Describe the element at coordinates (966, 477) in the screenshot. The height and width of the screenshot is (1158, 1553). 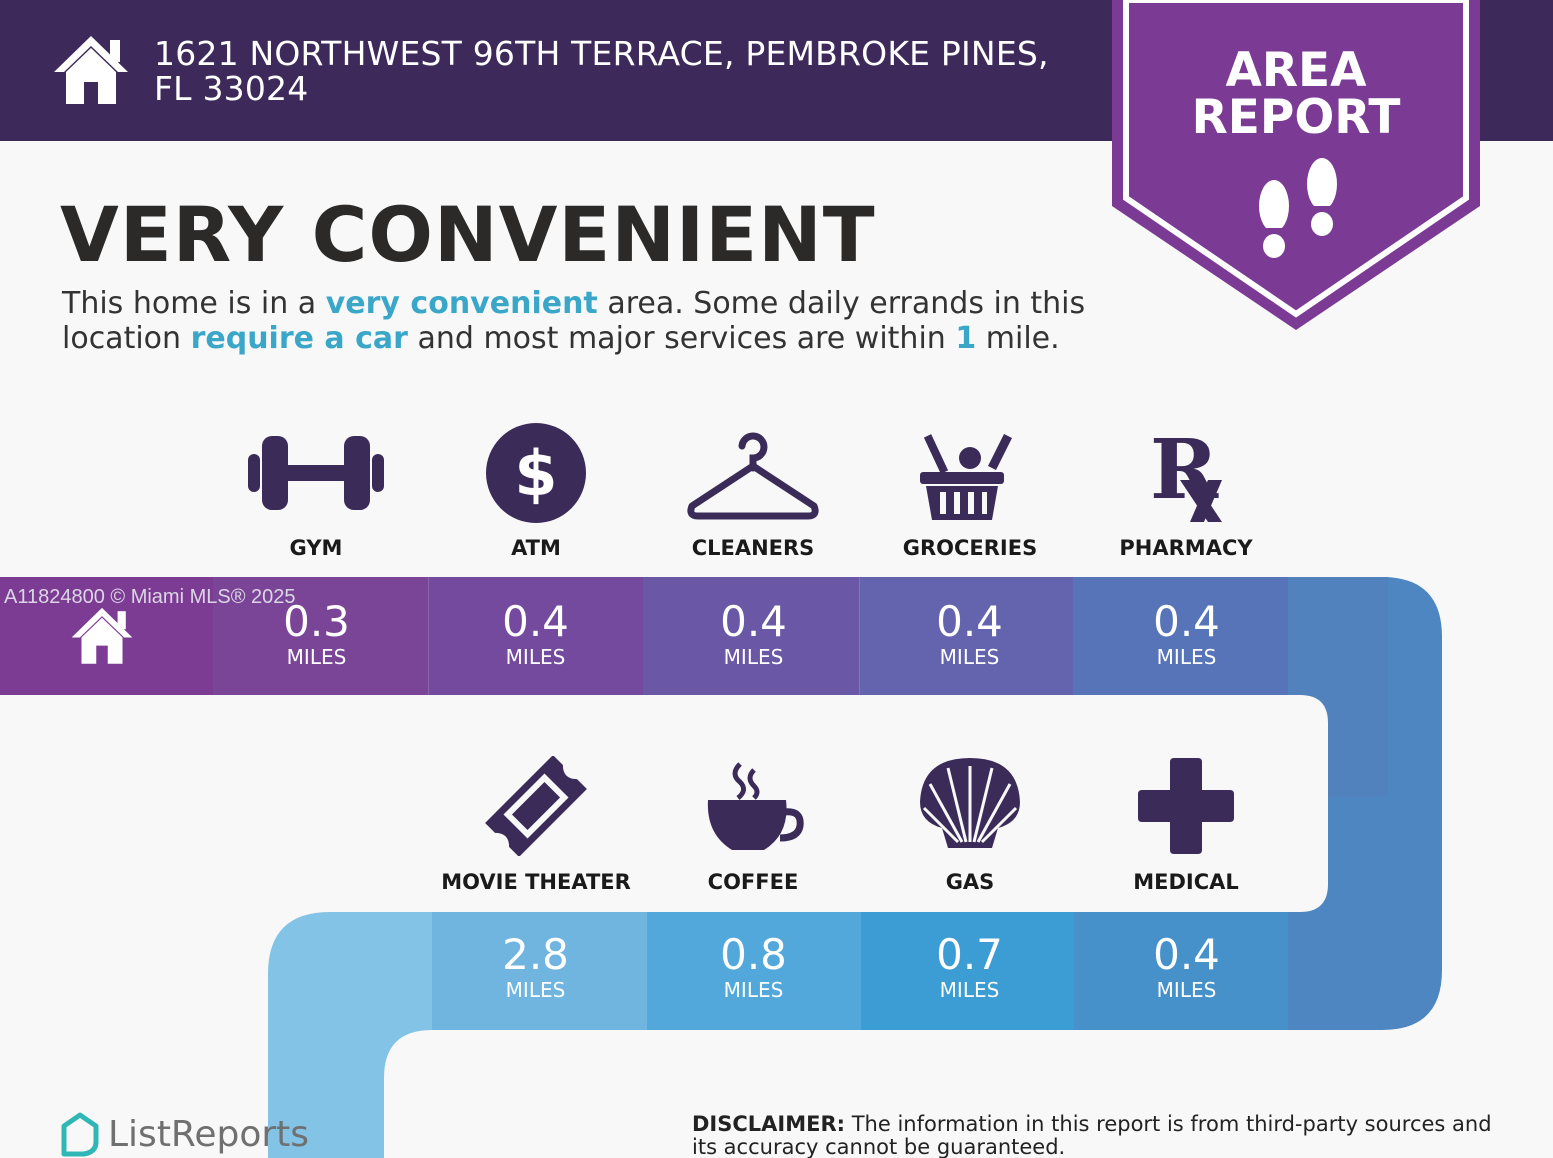
I see `basket-icon` at that location.